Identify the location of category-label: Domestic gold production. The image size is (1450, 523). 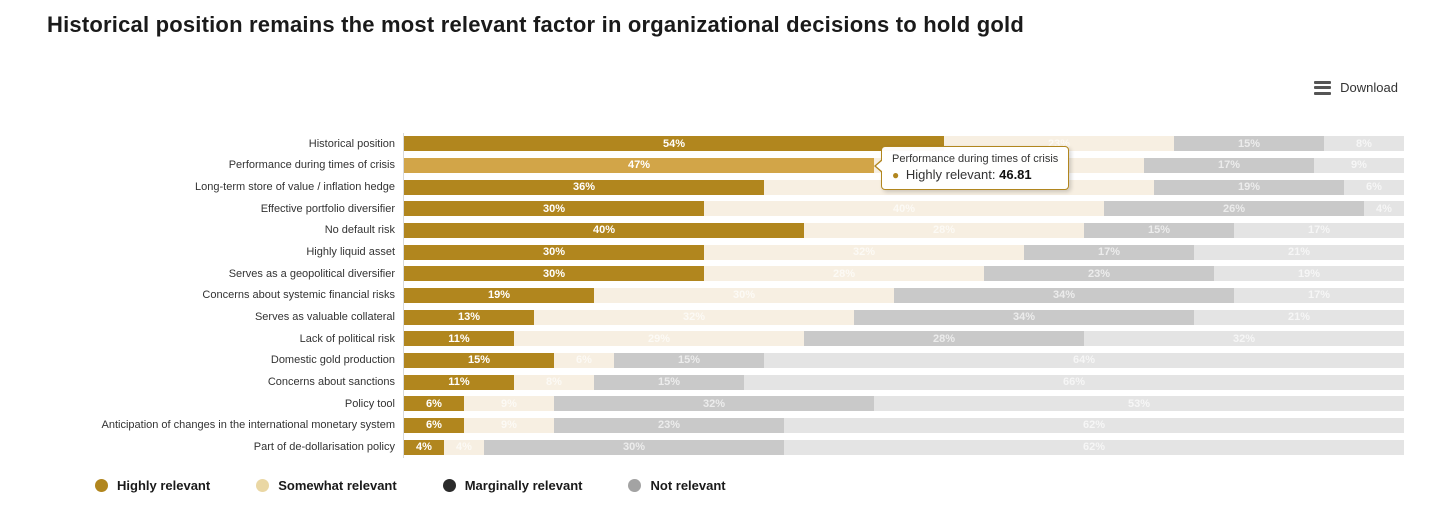
(332, 360).